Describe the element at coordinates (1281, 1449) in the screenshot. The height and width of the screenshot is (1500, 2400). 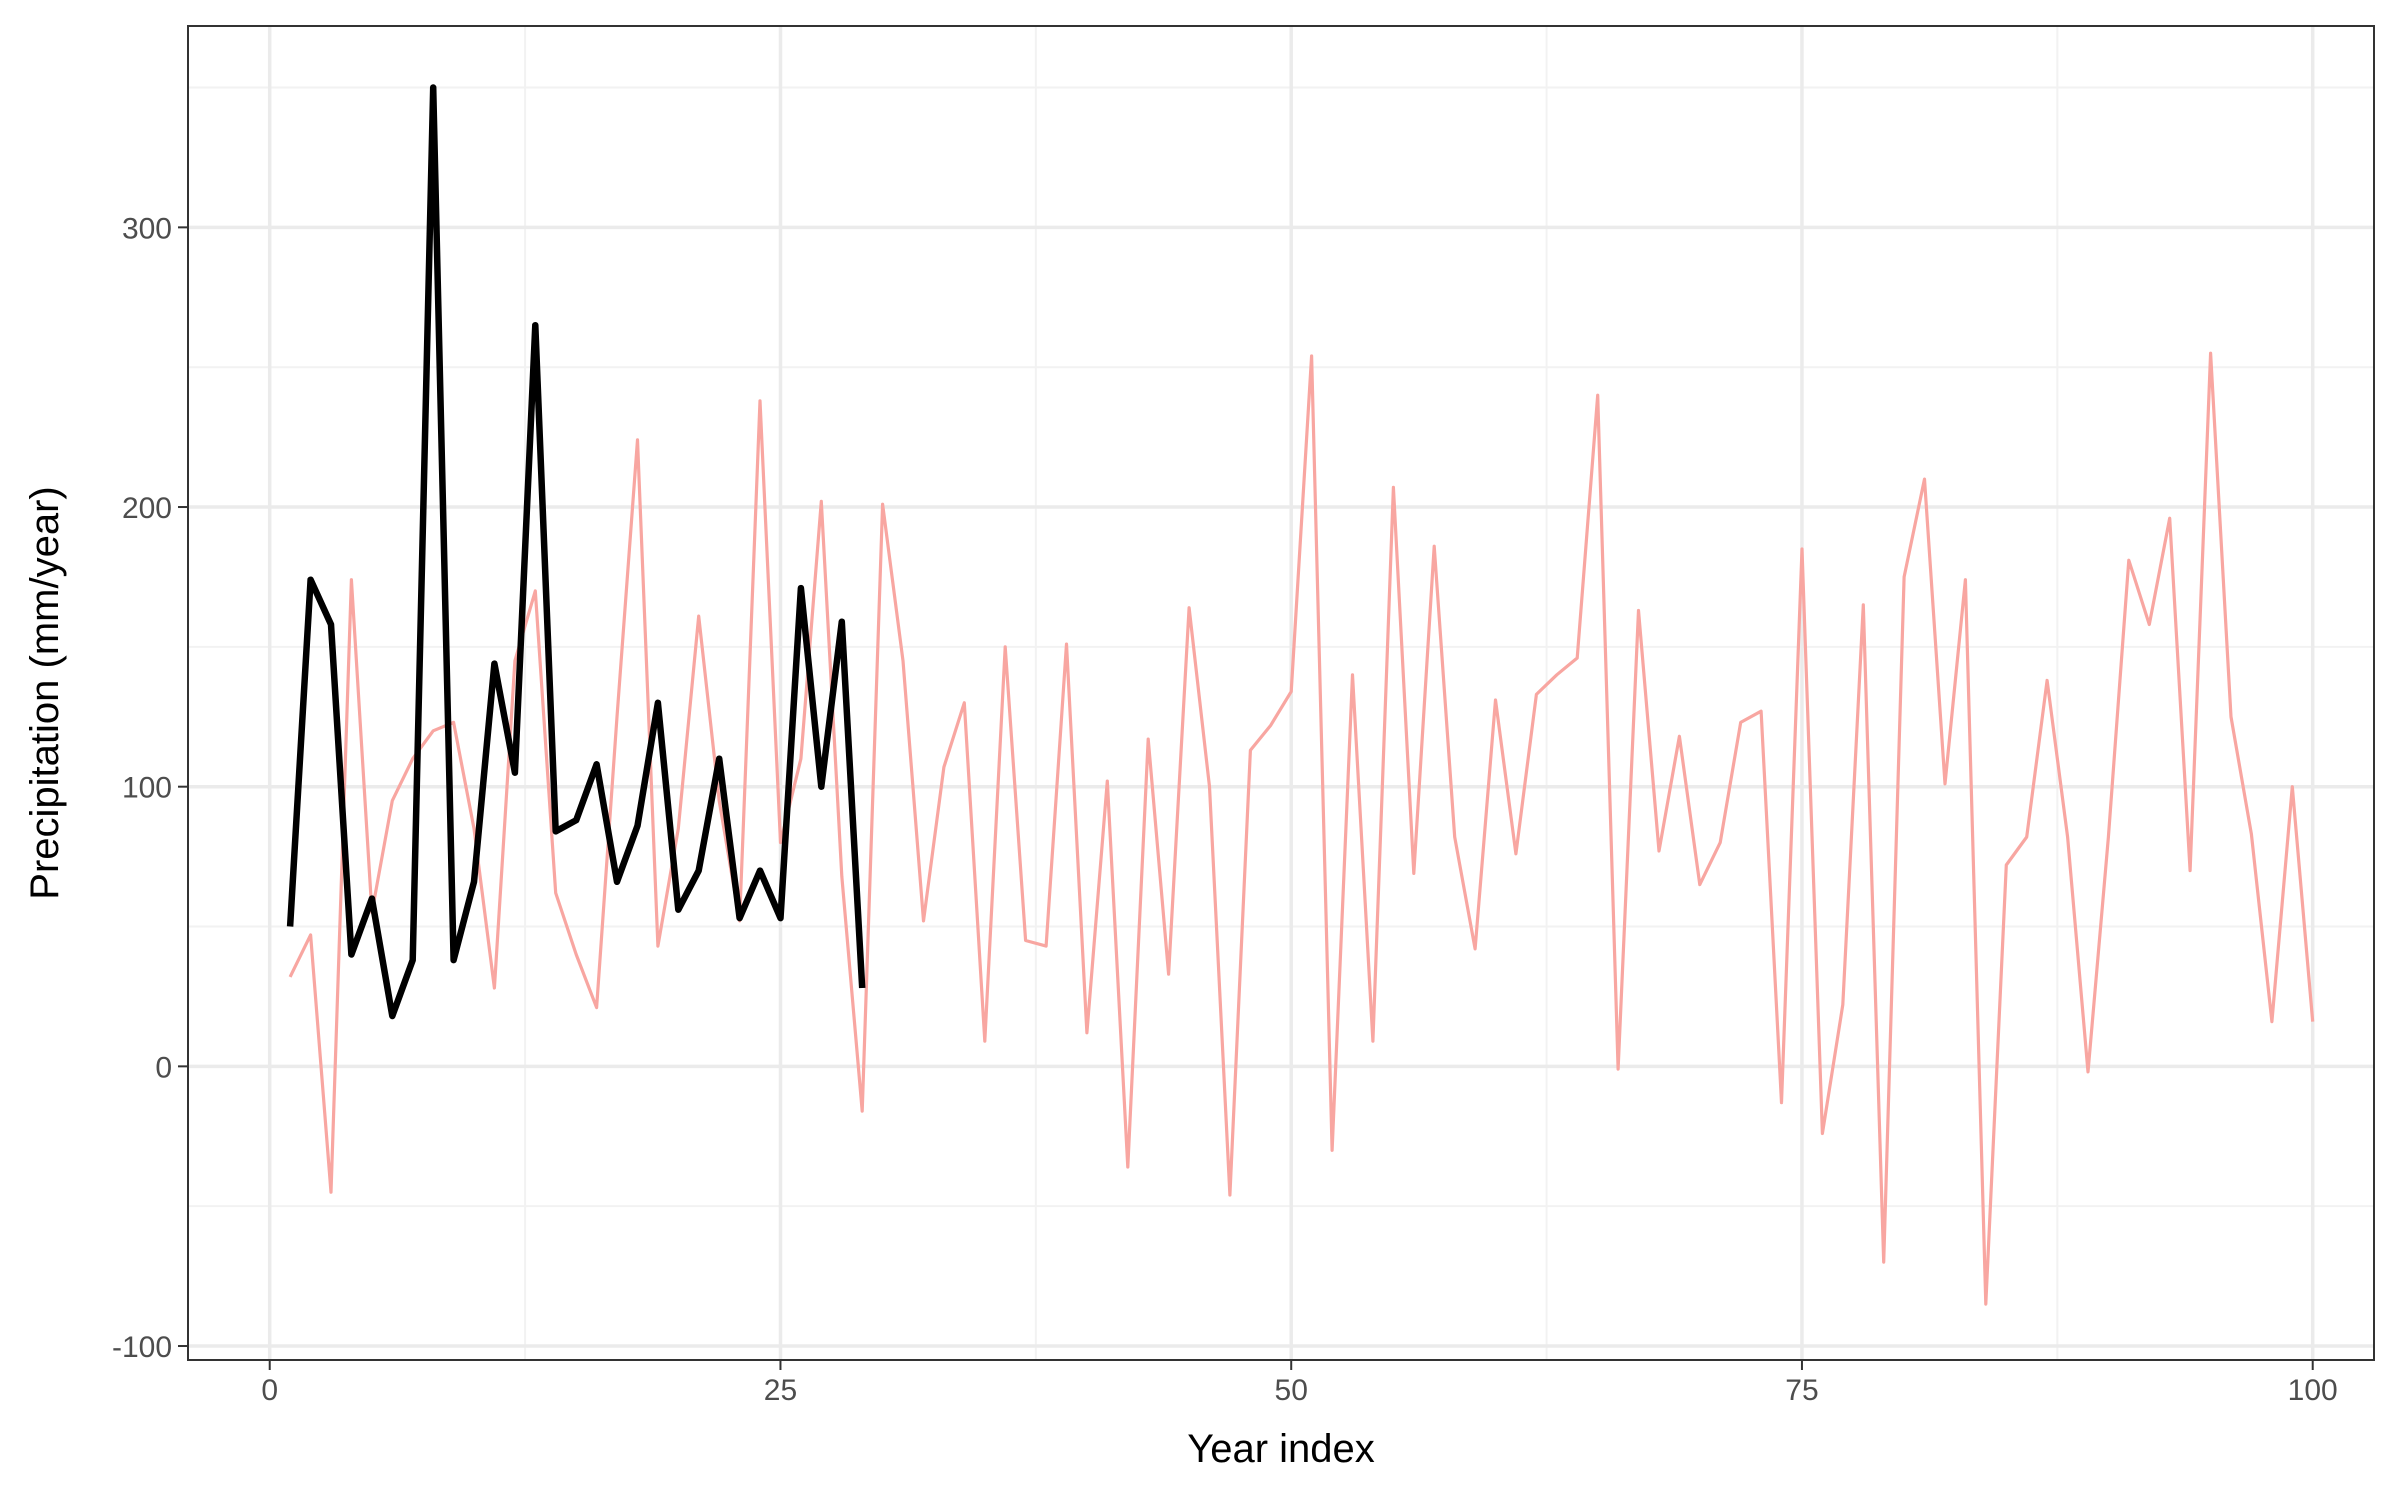
I see `x-axis-title: Year index` at that location.